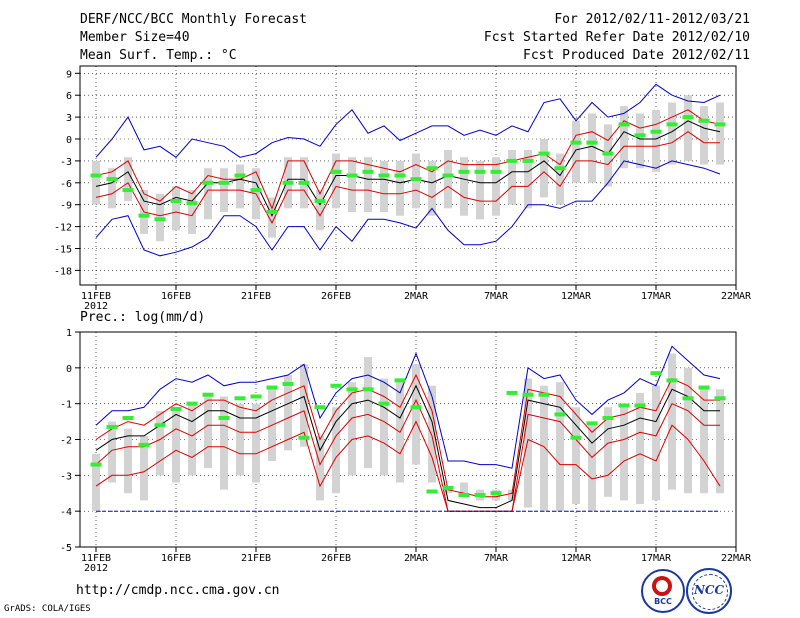 This screenshot has width=800, height=618. Describe the element at coordinates (408, 120) in the screenshot. I see `series-line-min_top` at that location.